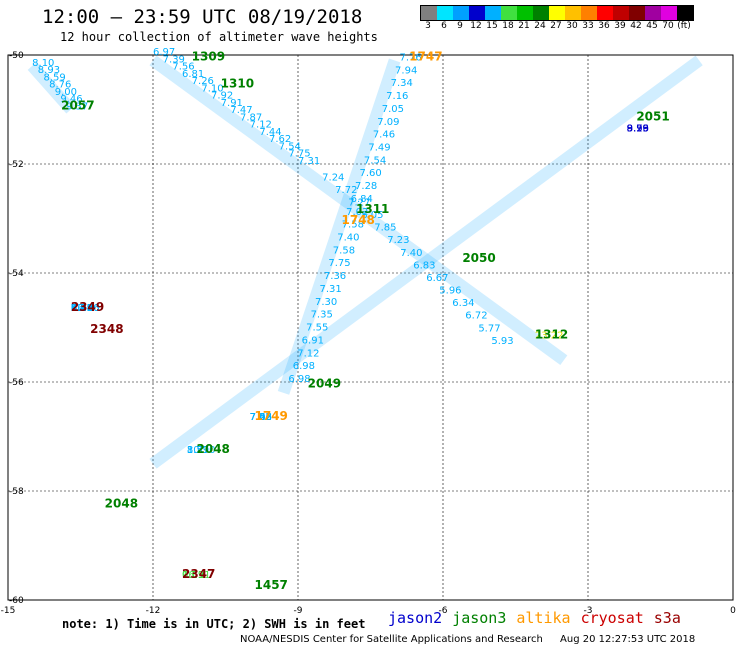 Image resolution: width=740 pixels, height=650 pixels. I want to click on swh-value-label: 7.36, so click(335, 276).